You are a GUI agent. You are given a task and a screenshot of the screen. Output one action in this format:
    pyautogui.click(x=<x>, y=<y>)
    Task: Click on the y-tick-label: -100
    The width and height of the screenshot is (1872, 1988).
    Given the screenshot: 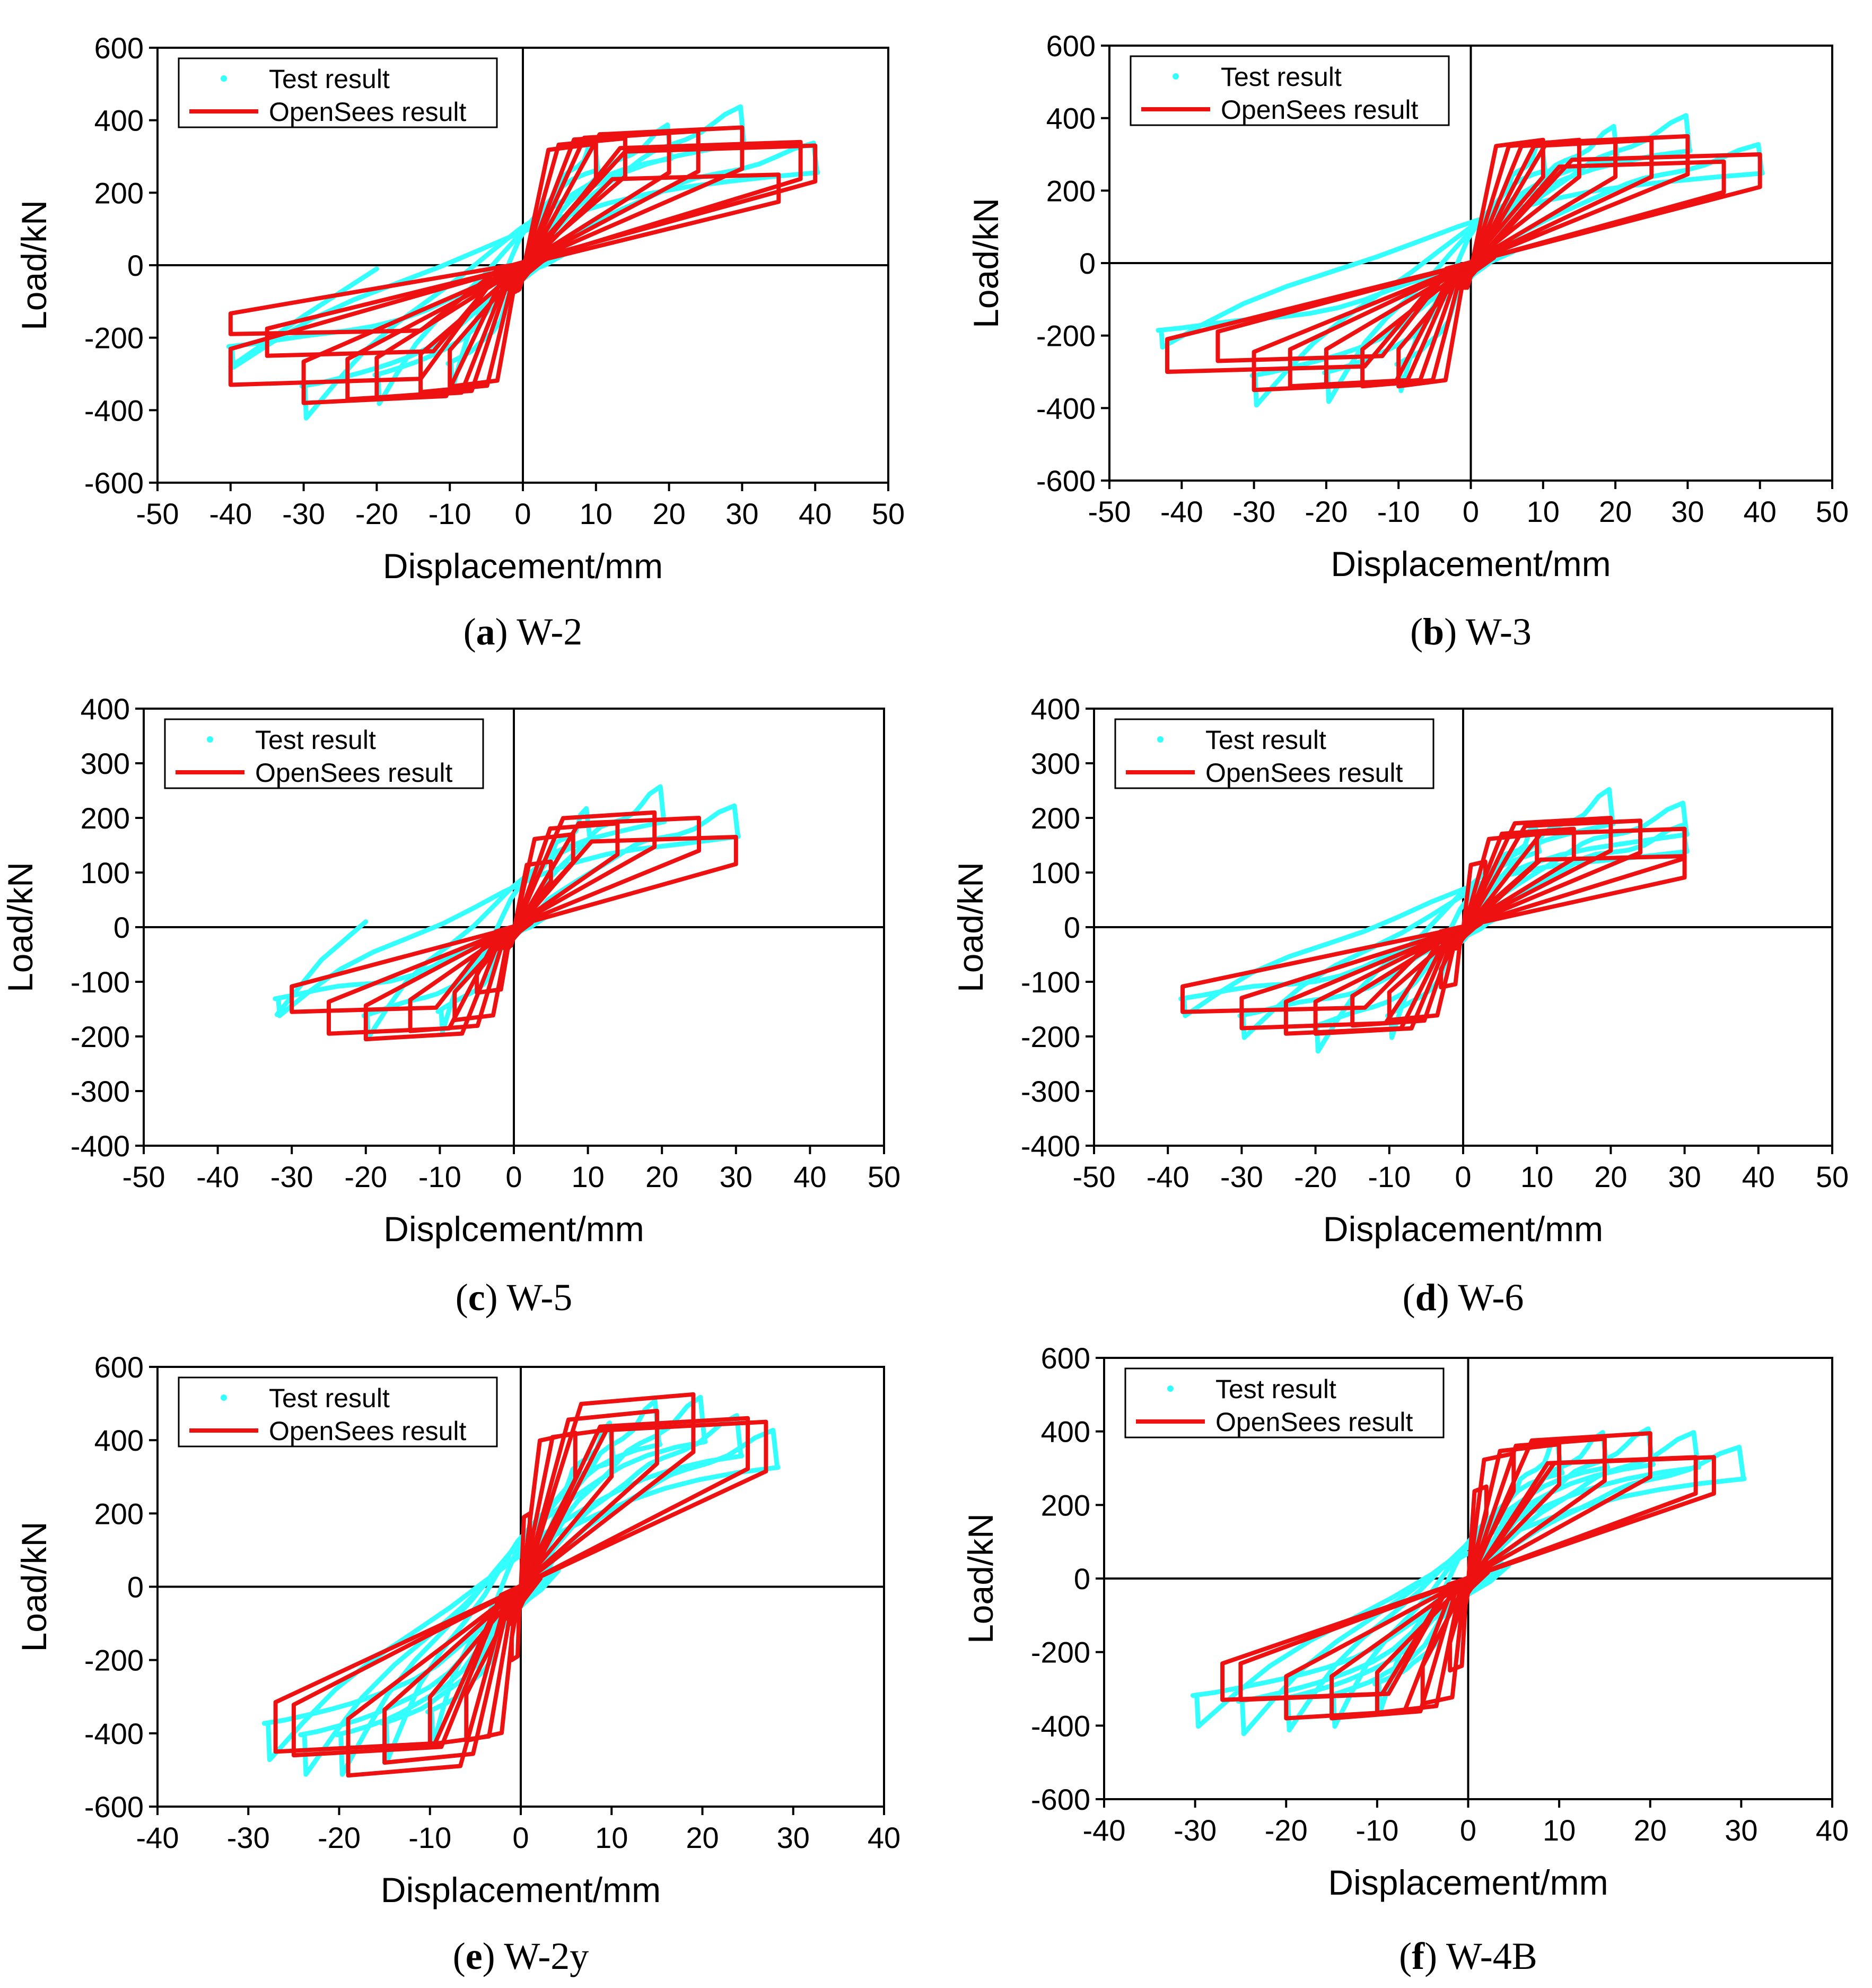 What is the action you would take?
    pyautogui.click(x=100, y=982)
    